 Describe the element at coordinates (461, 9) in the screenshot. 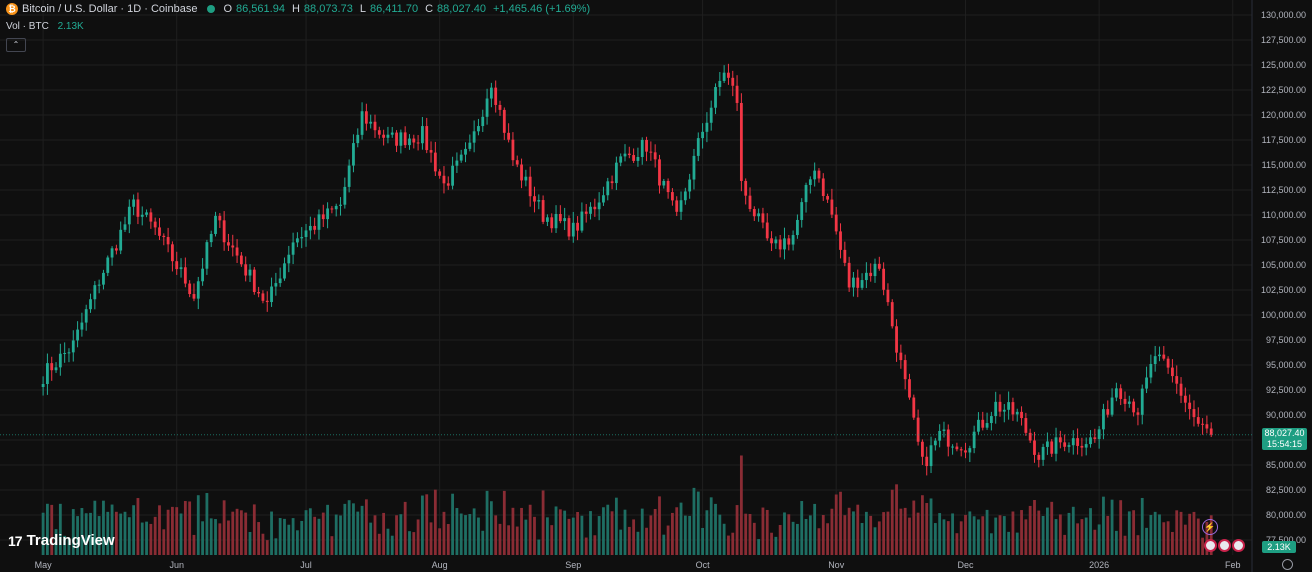

I see `close-value: 88,027.40` at that location.